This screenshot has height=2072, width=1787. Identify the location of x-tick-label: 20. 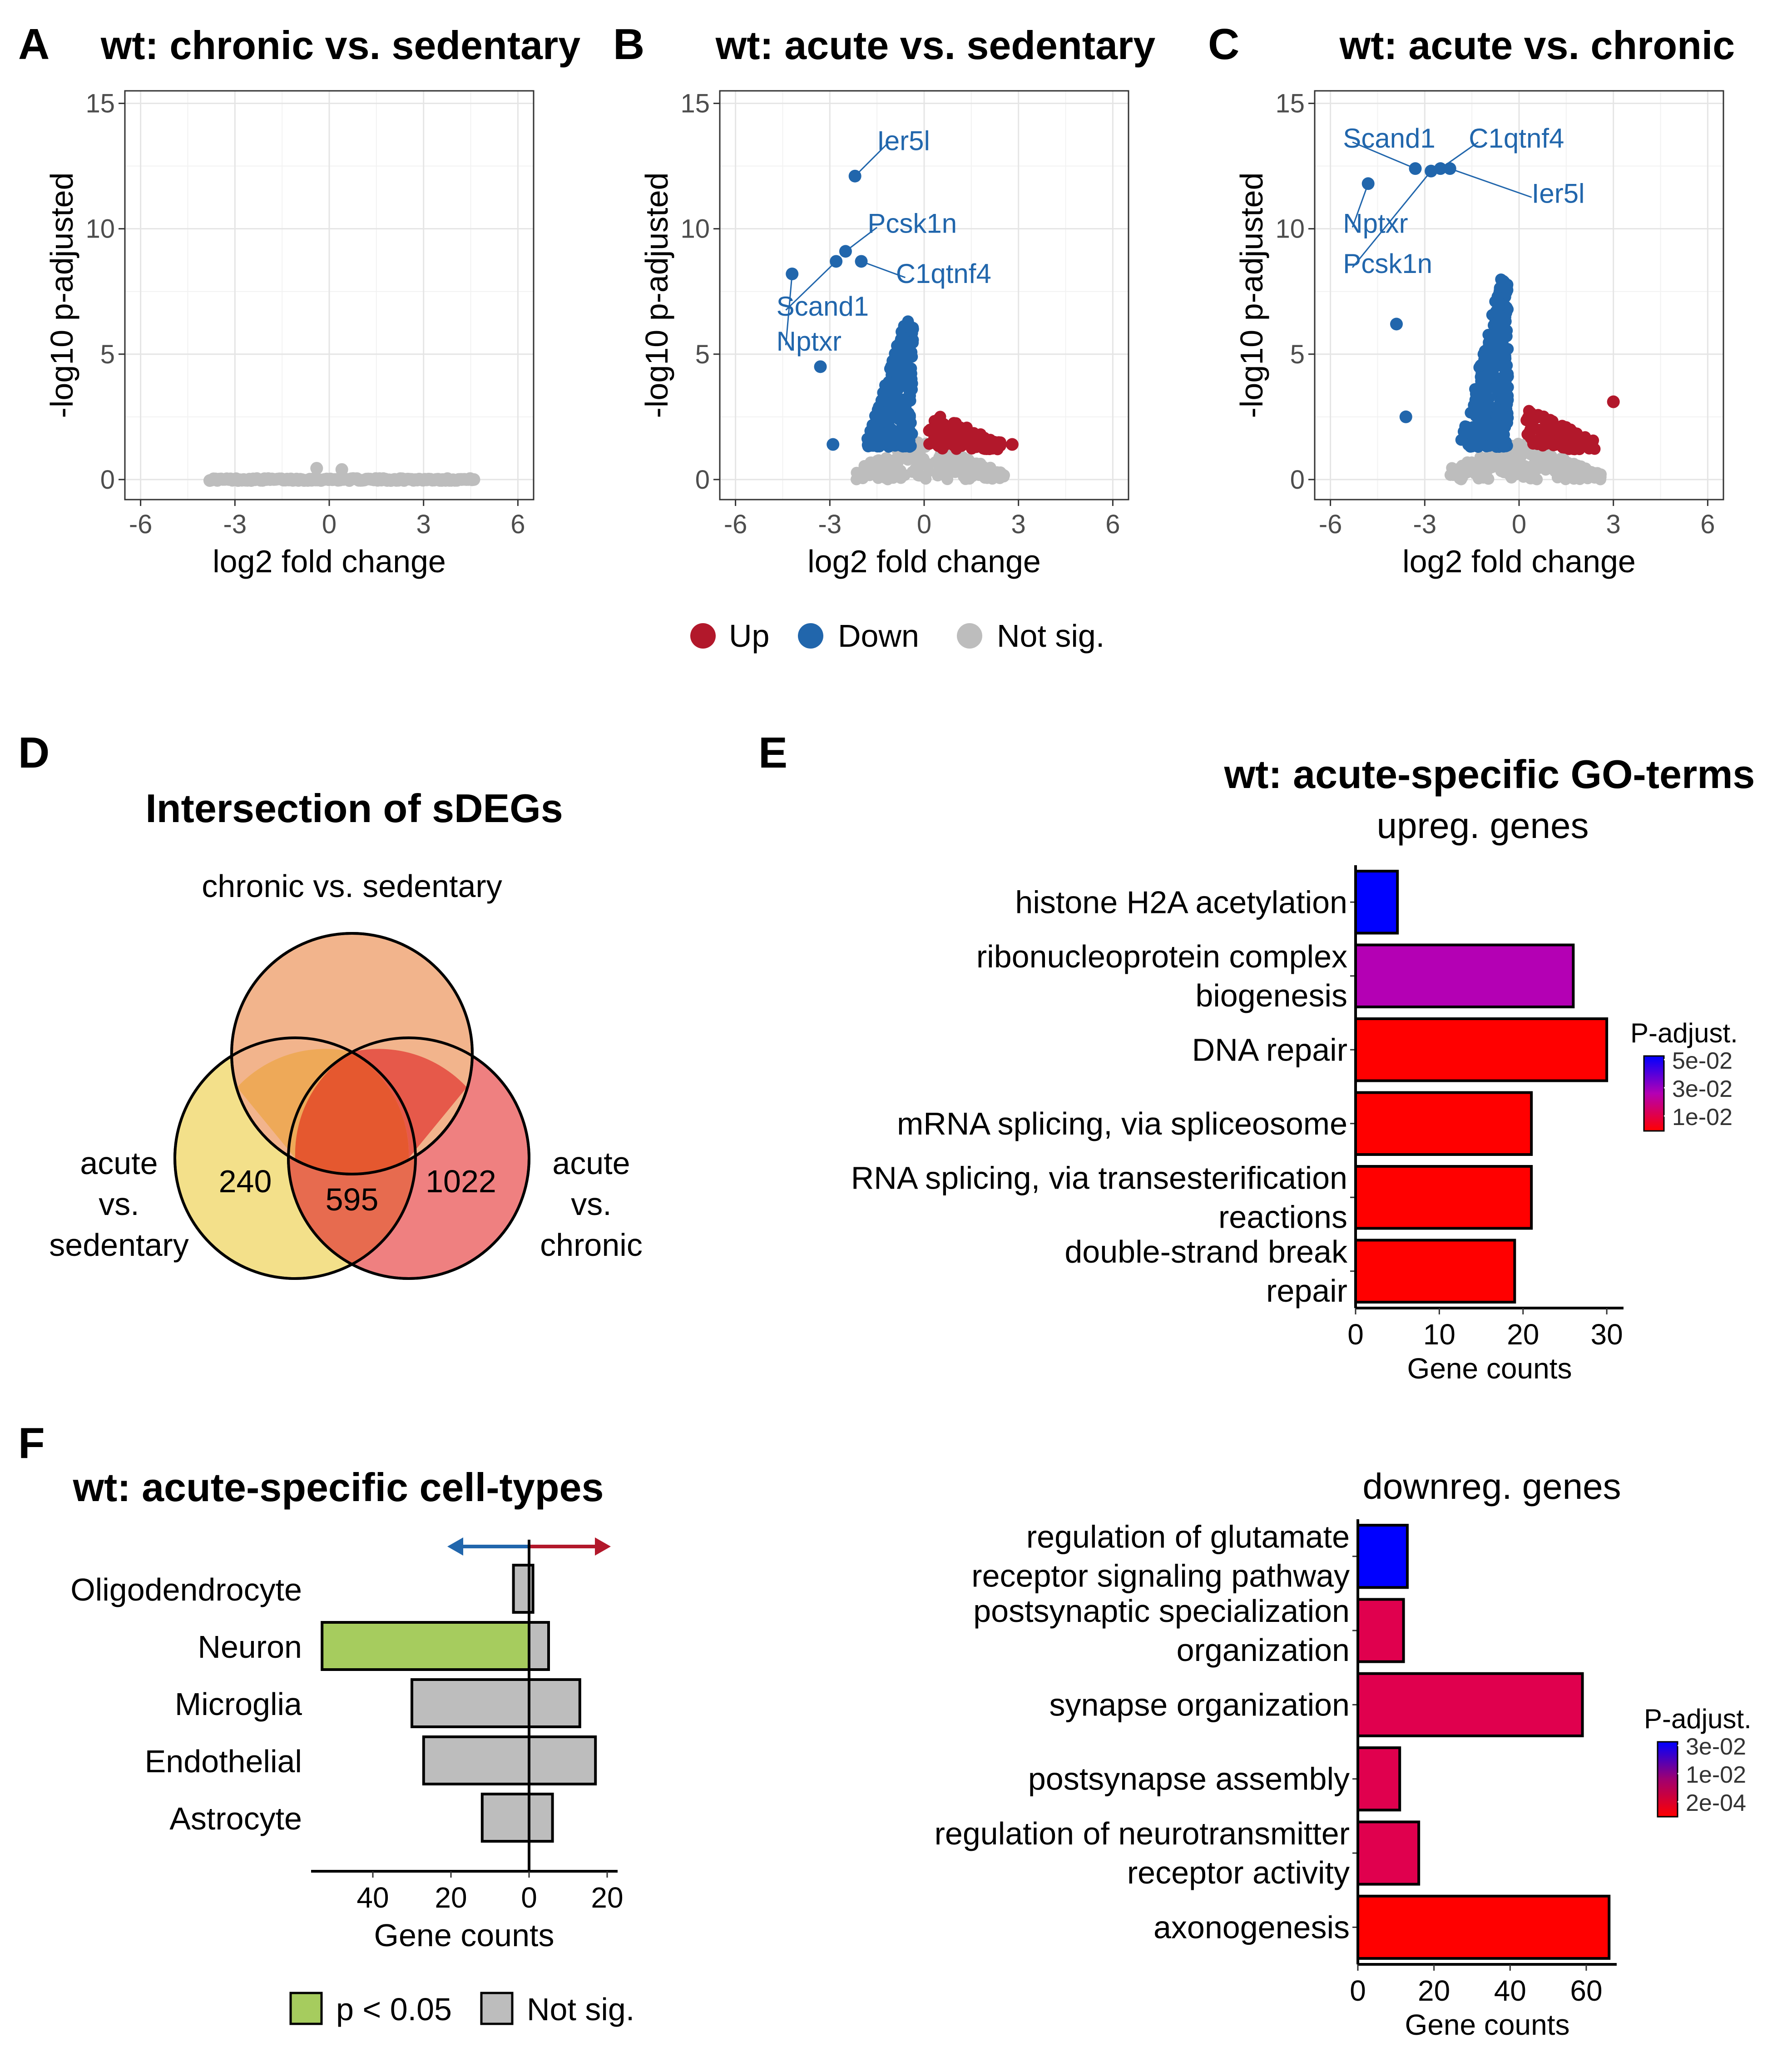
(1434, 1990).